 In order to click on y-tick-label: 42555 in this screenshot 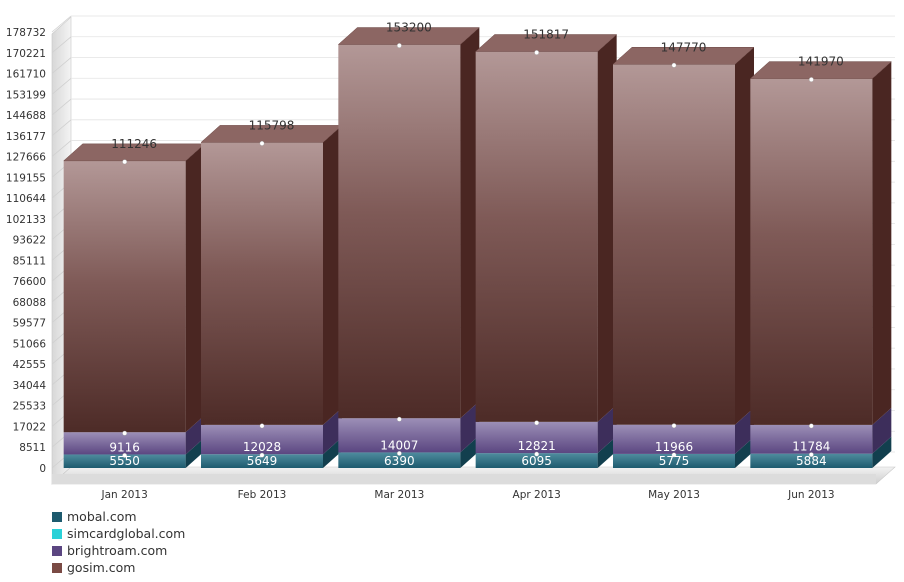, I will do `click(29, 365)`.